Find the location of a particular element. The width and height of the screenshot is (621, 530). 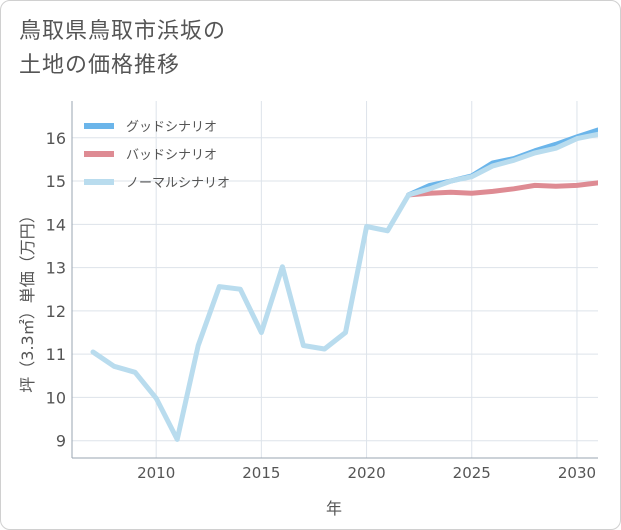

y-tick-label: 9 is located at coordinates (61, 441).